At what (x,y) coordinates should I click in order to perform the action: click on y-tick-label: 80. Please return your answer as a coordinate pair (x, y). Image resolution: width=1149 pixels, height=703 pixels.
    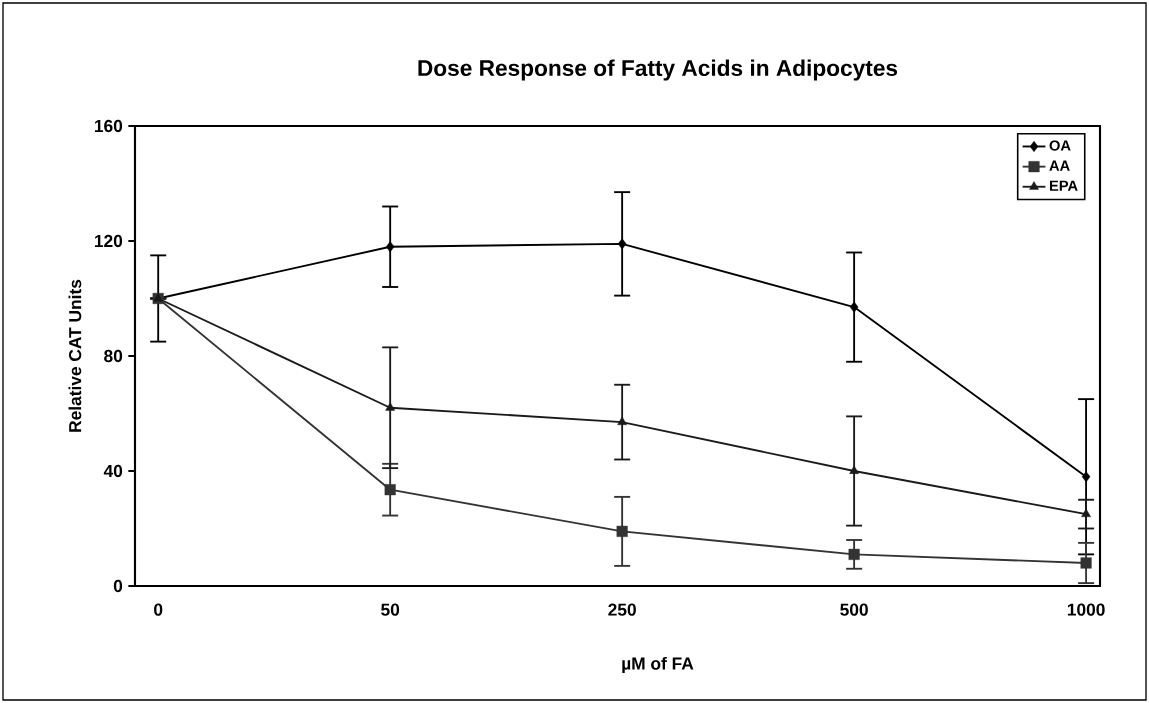
    Looking at the image, I should click on (113, 356).